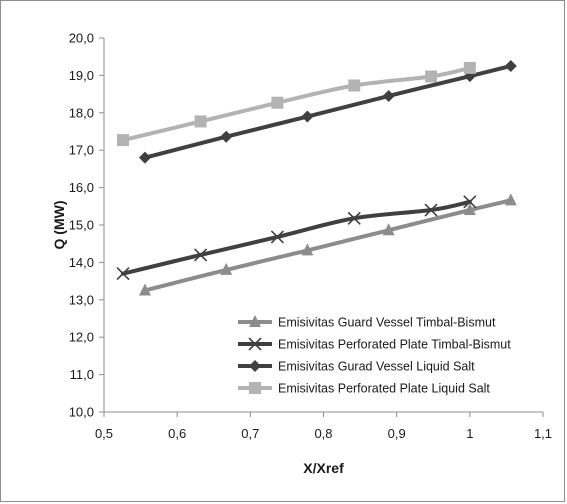 The width and height of the screenshot is (567, 504). I want to click on y-tick-label: 18,0, so click(81, 112).